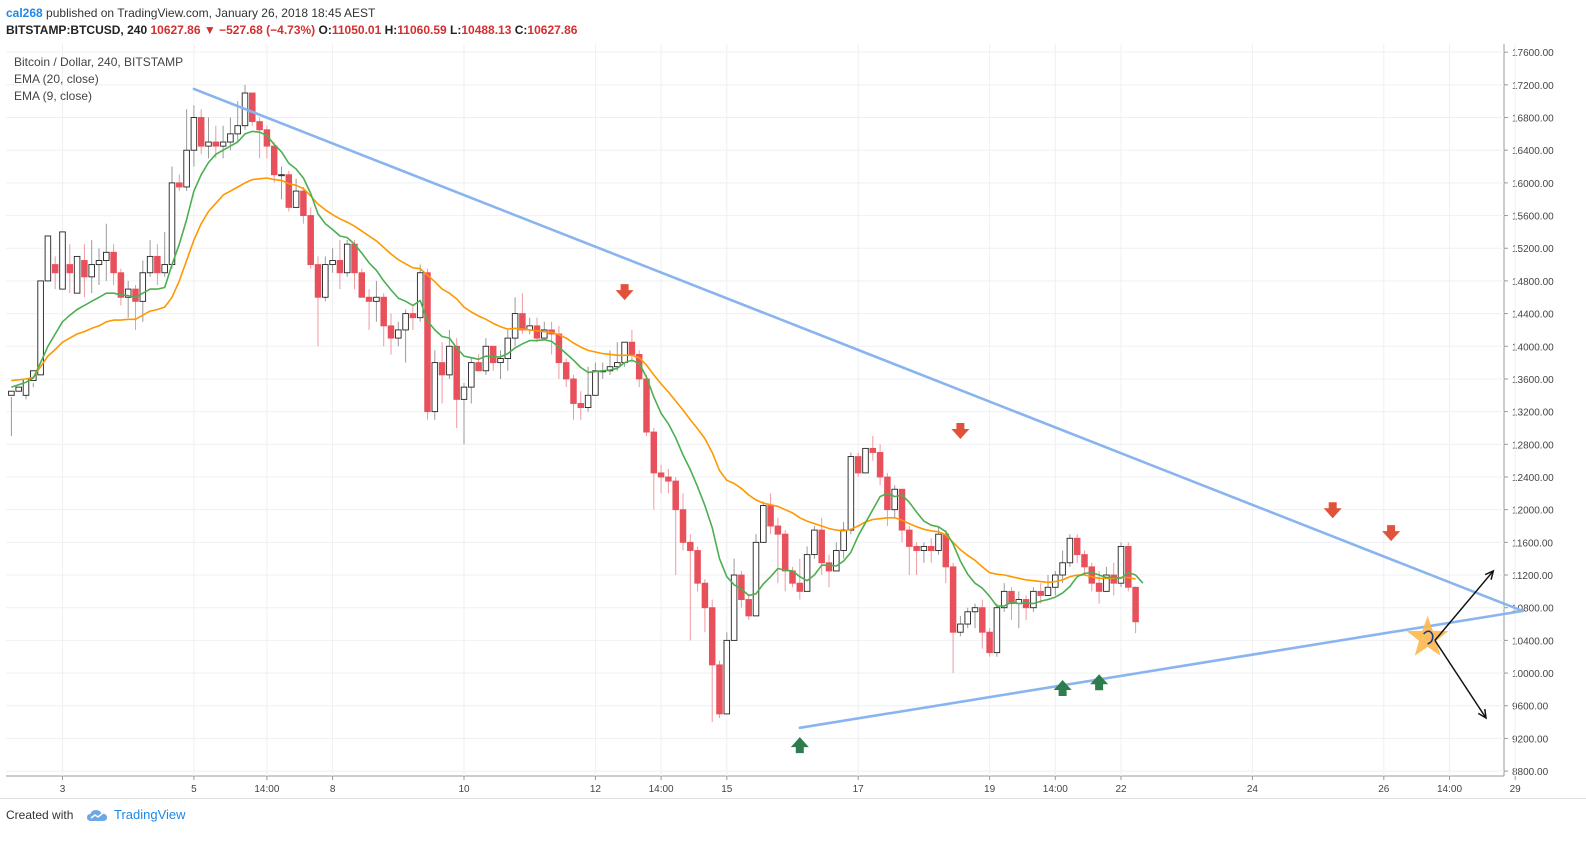 The height and width of the screenshot is (843, 1586). I want to click on x-tick-label: 22, so click(1121, 789).